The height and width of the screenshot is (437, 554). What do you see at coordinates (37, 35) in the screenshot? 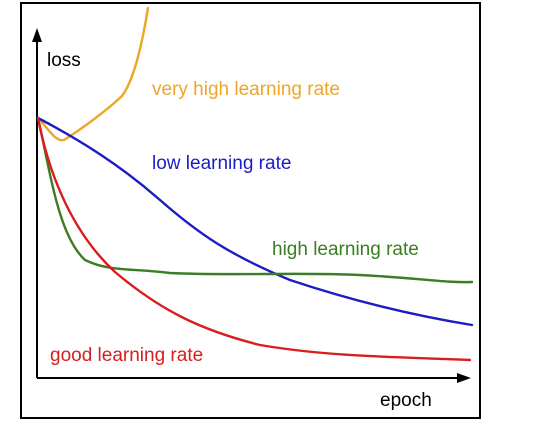
I see `y-axis-arrow` at bounding box center [37, 35].